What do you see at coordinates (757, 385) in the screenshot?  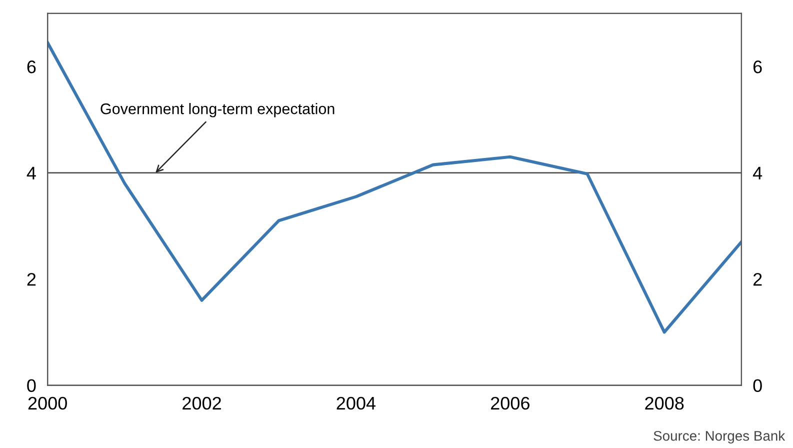 I see `y2-tick-label: 0` at bounding box center [757, 385].